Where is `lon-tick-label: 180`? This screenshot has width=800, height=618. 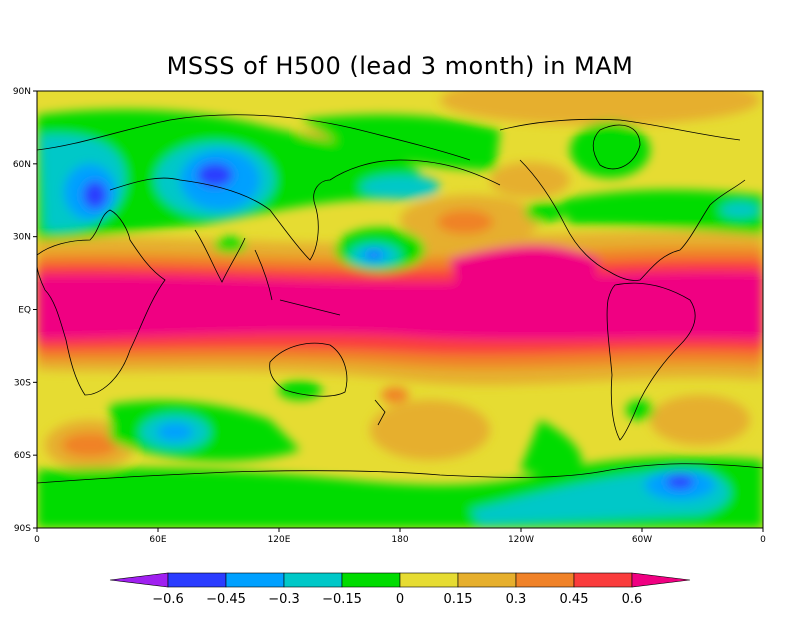 lon-tick-label: 180 is located at coordinates (399, 540).